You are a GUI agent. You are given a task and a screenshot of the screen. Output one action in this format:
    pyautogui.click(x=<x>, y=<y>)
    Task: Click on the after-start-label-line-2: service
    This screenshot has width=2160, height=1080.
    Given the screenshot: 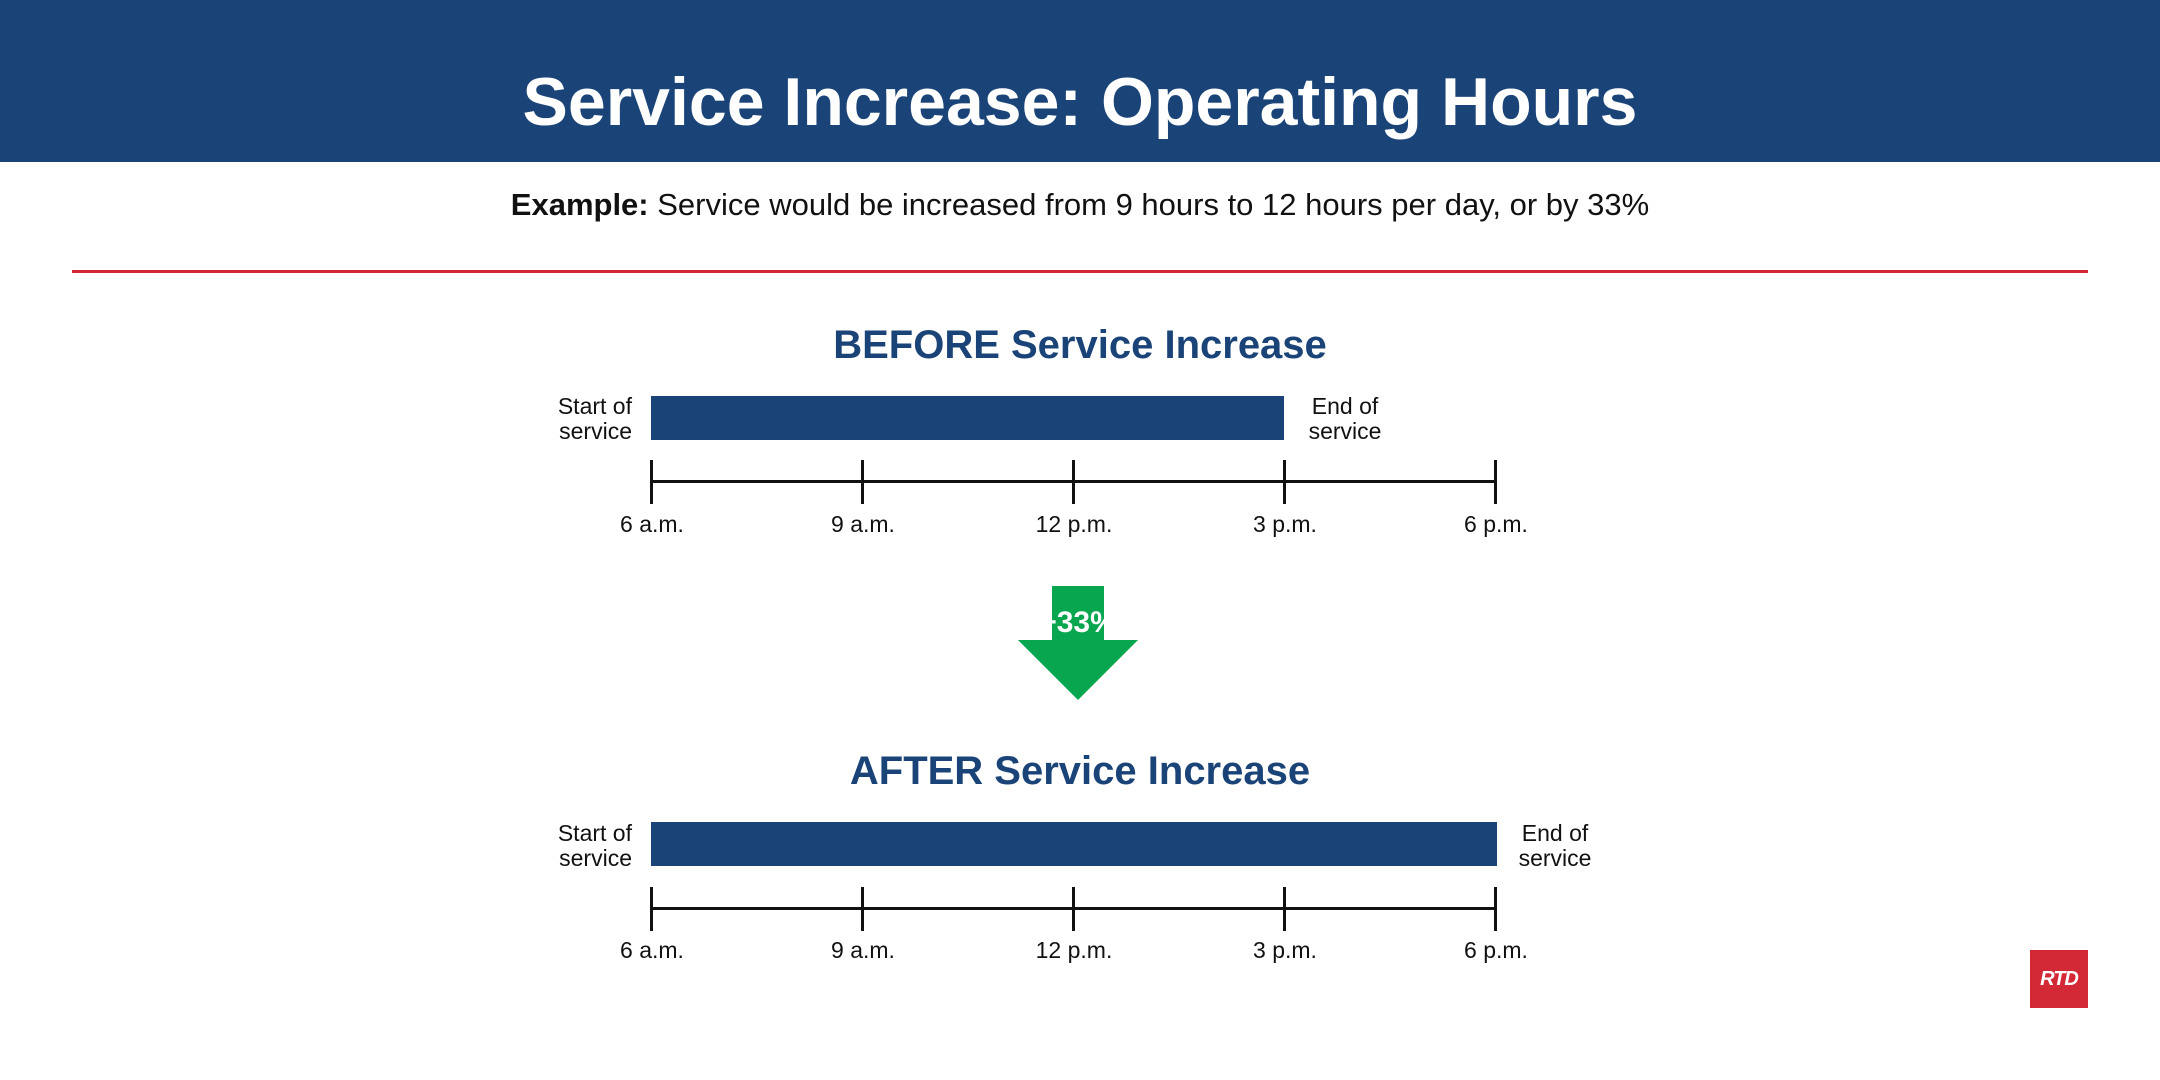 What is the action you would take?
    pyautogui.click(x=595, y=858)
    